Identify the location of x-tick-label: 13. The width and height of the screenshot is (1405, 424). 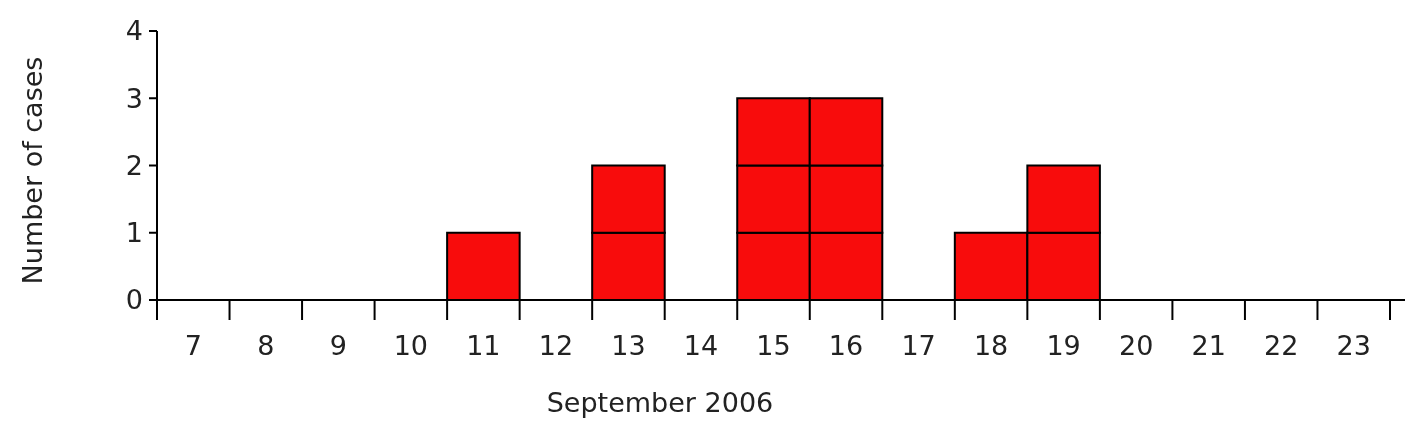
(628, 345).